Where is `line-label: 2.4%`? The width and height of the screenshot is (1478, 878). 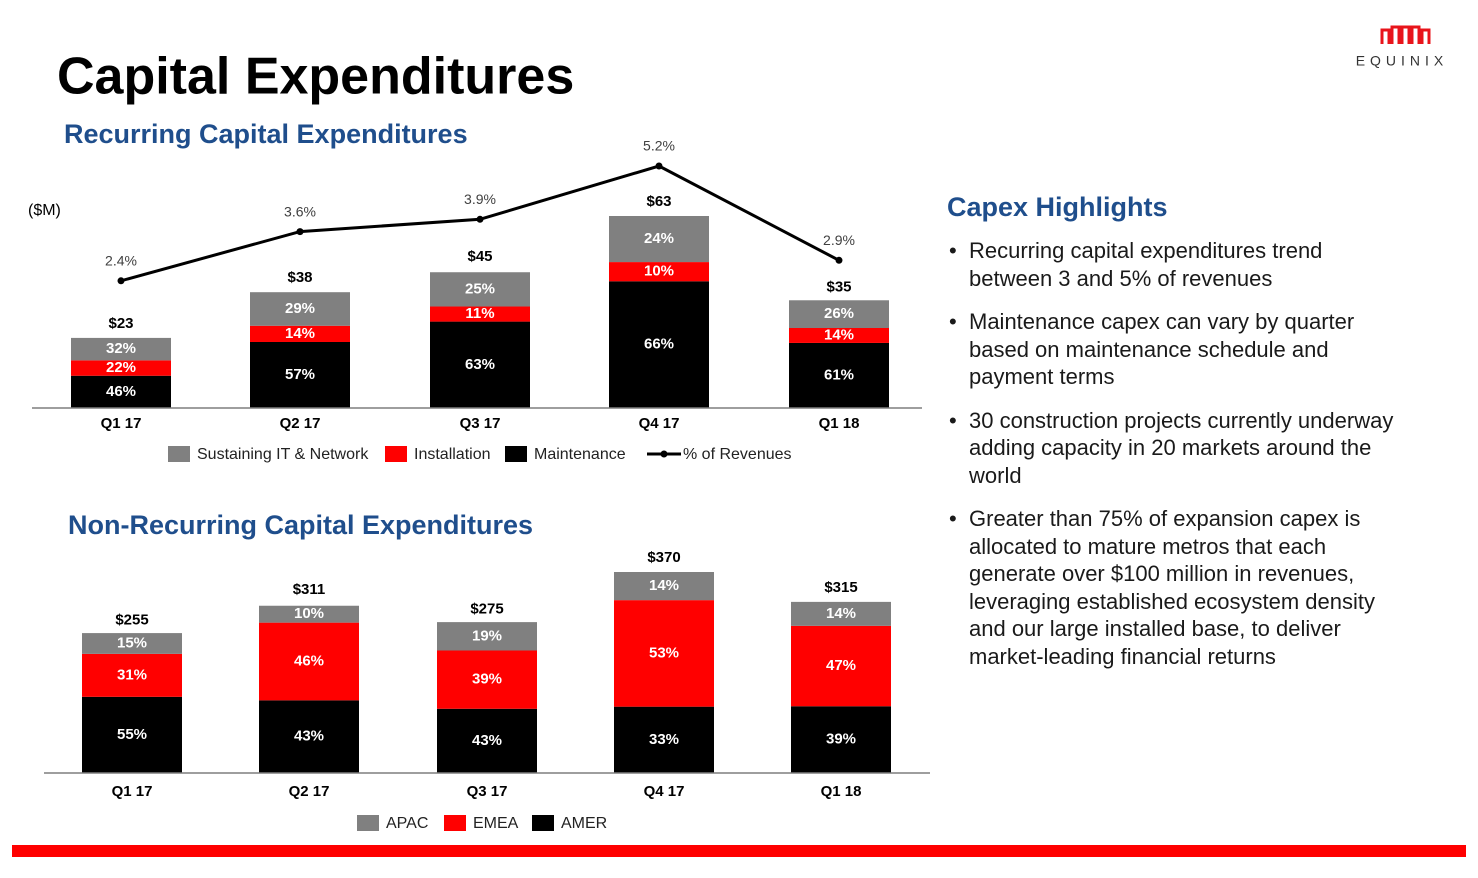
line-label: 2.4% is located at coordinates (121, 261).